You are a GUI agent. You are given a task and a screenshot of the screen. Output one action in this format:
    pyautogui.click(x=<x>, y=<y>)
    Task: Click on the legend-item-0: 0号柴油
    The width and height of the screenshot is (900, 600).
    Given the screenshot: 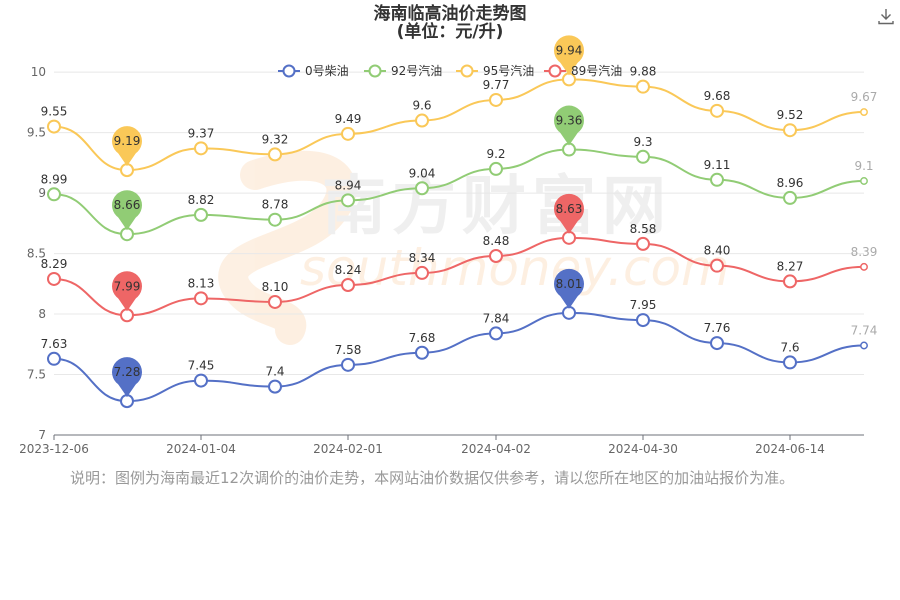 What is the action you would take?
    pyautogui.click(x=313, y=71)
    